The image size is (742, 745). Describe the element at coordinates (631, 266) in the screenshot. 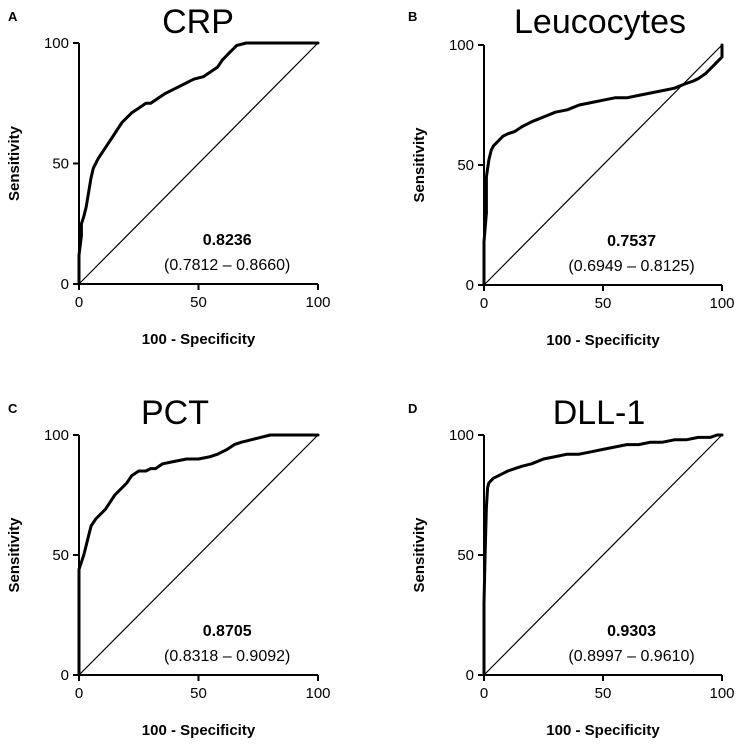

I see `auc-confidence-interval: (0.6949 – 0.8125)` at that location.